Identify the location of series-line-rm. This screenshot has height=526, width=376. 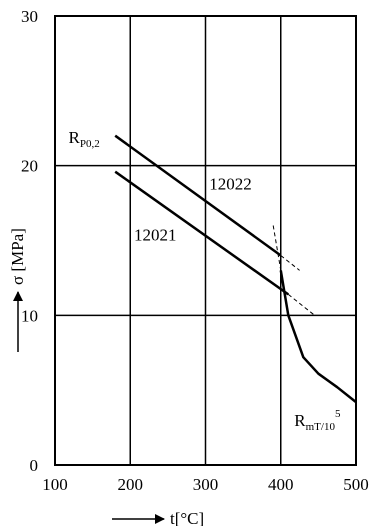
(318, 337).